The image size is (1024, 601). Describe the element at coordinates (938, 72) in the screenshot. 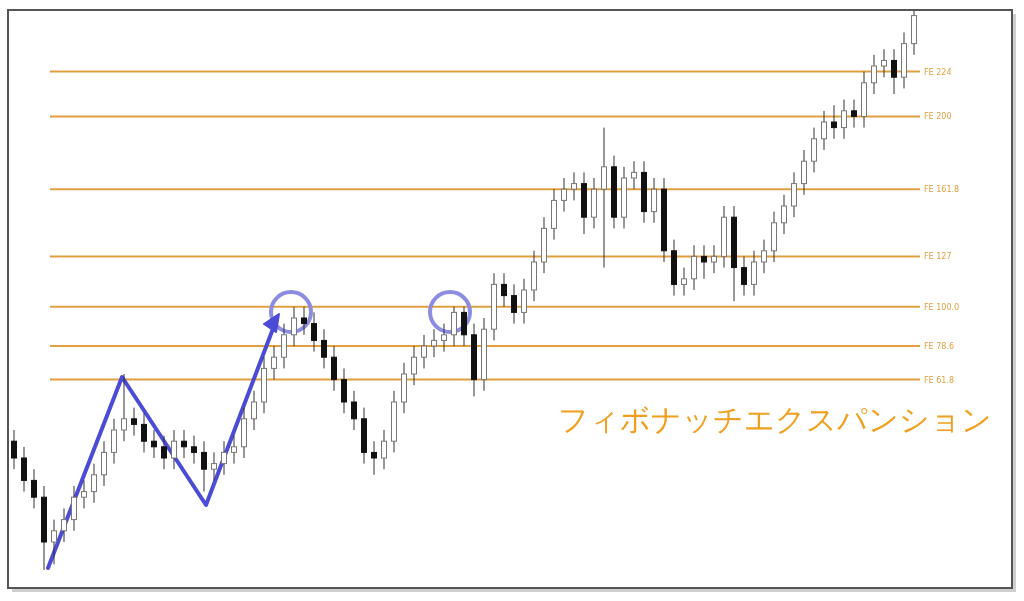

I see `ref-line-label: FE 224` at that location.